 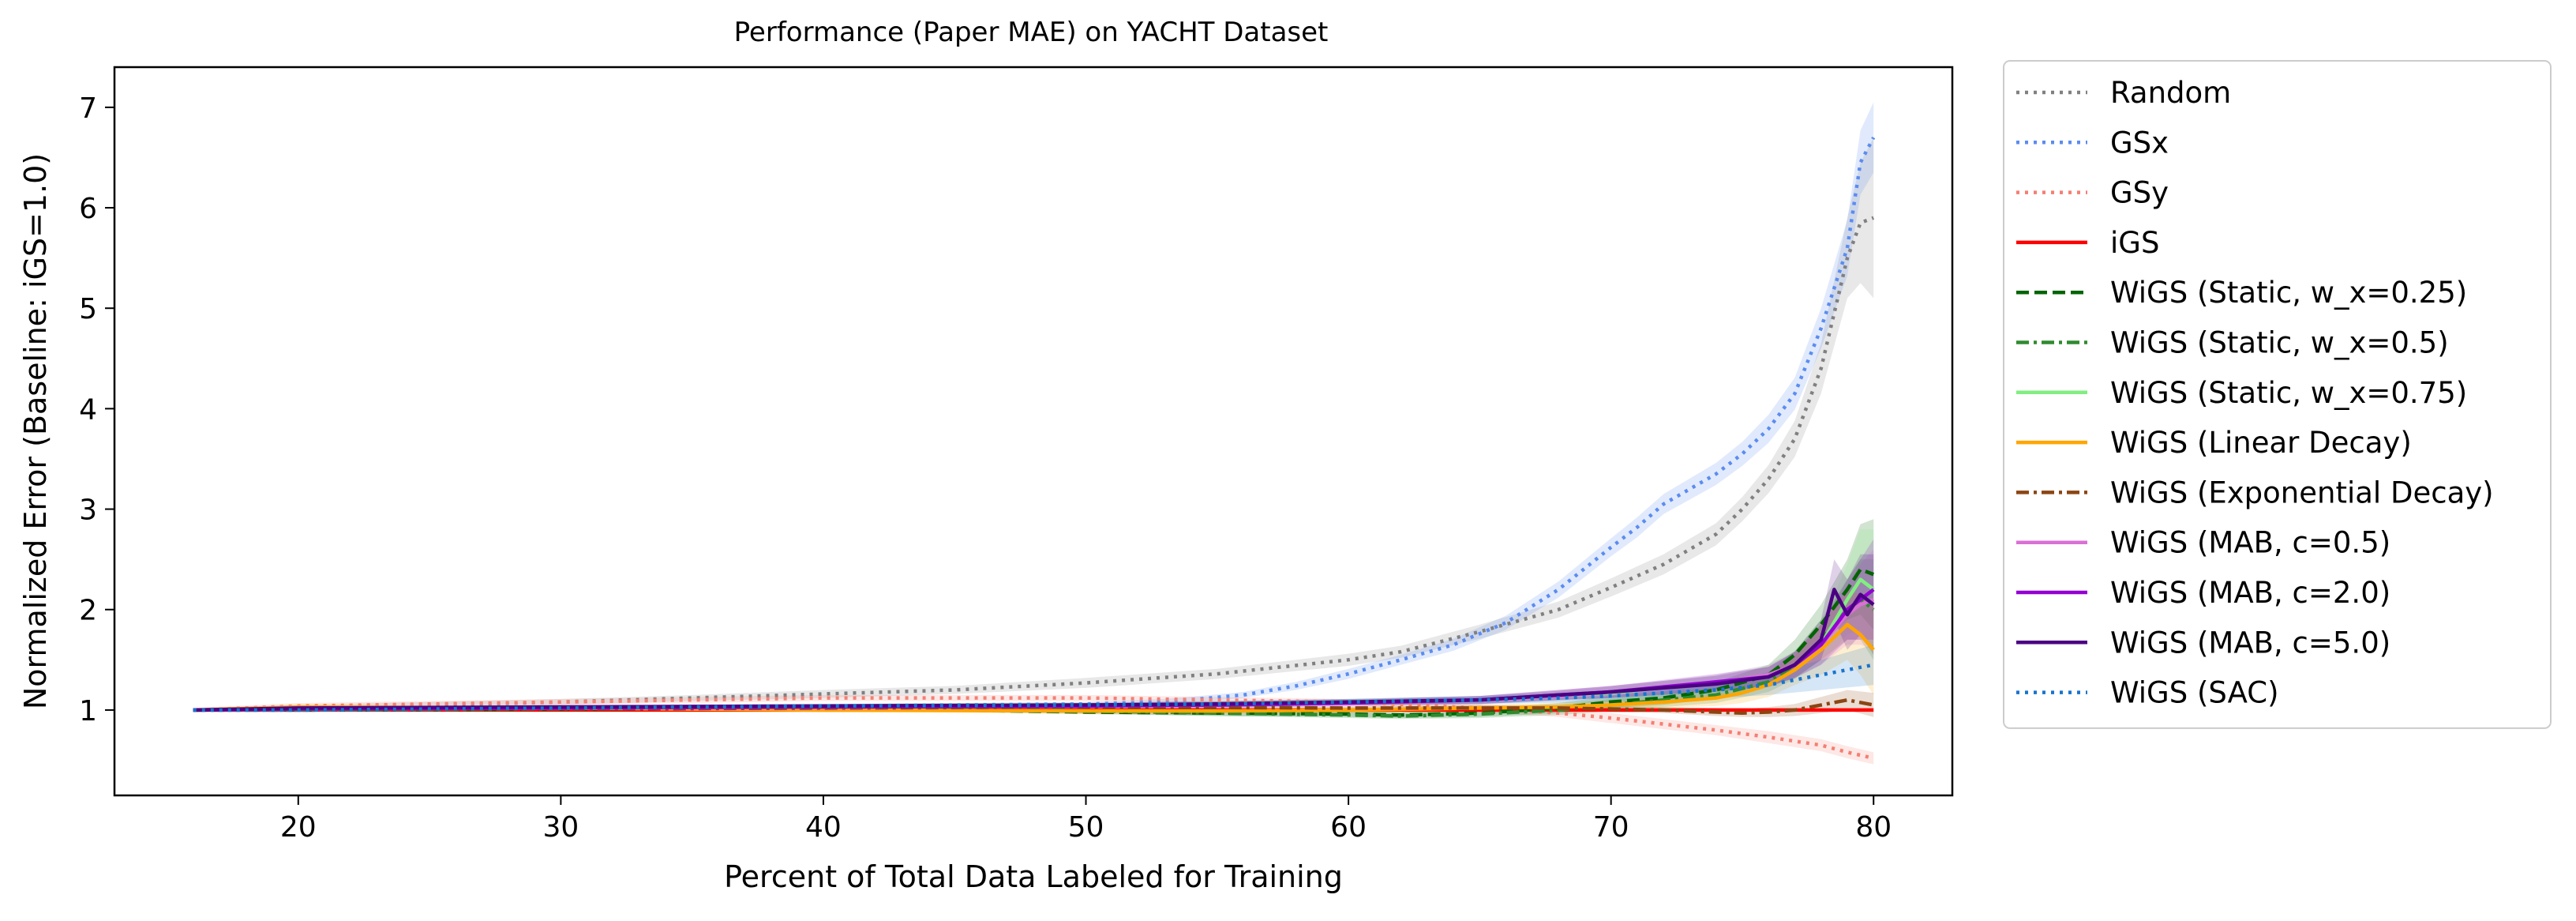 What do you see at coordinates (1033, 687) in the screenshot?
I see `series-line-wigs-sac` at bounding box center [1033, 687].